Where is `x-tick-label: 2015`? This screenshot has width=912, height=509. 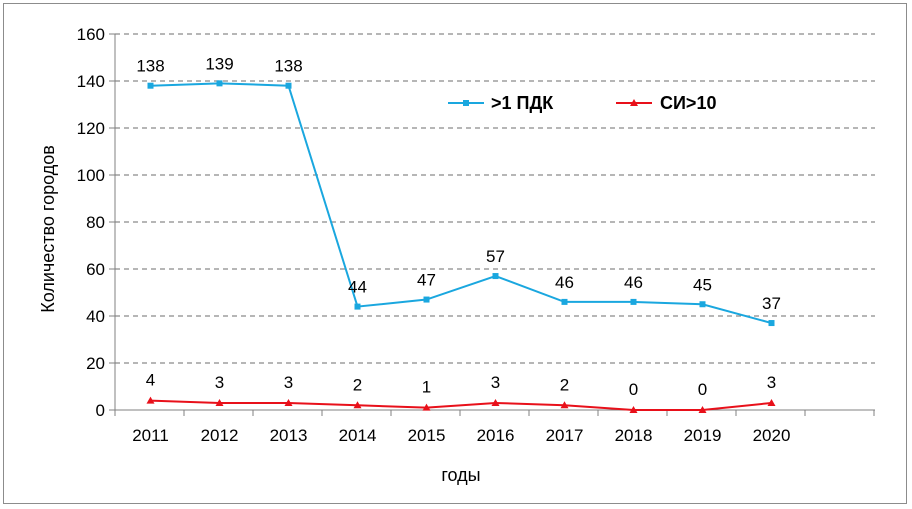 x-tick-label: 2015 is located at coordinates (427, 435).